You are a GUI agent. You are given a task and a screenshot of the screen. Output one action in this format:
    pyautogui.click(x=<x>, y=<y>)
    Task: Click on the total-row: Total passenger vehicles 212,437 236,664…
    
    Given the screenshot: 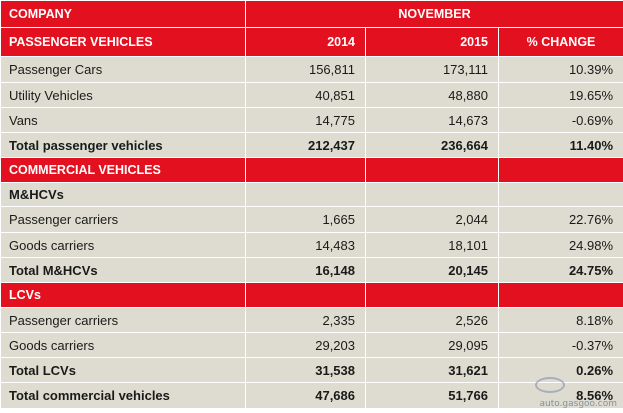 What is the action you would take?
    pyautogui.click(x=311, y=145)
    